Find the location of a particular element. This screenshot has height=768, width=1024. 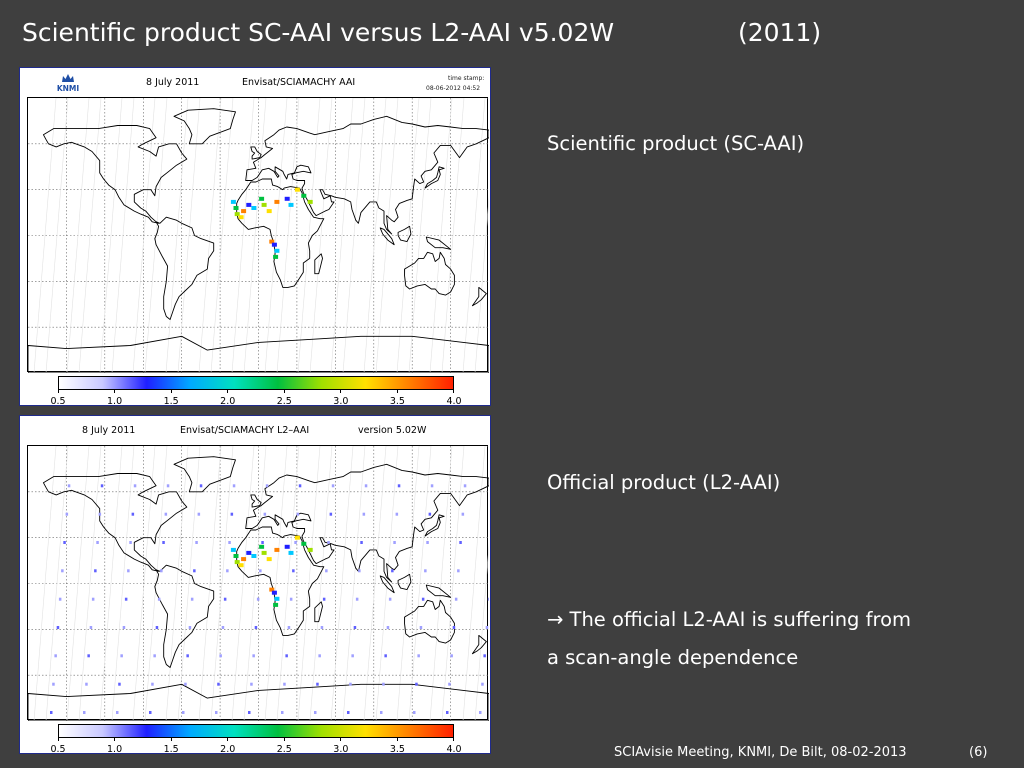

knmi-logo-text: KNMI is located at coordinates (68, 88).